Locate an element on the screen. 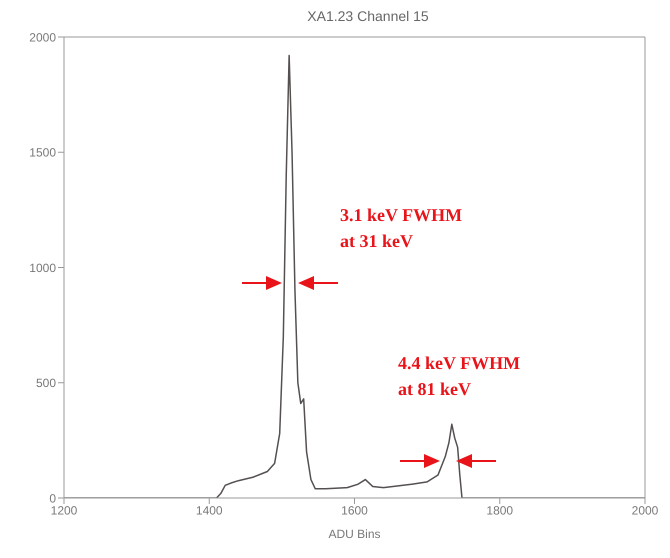  annotation: 3.1 keV FWHM at 31 keV is located at coordinates (401, 228).